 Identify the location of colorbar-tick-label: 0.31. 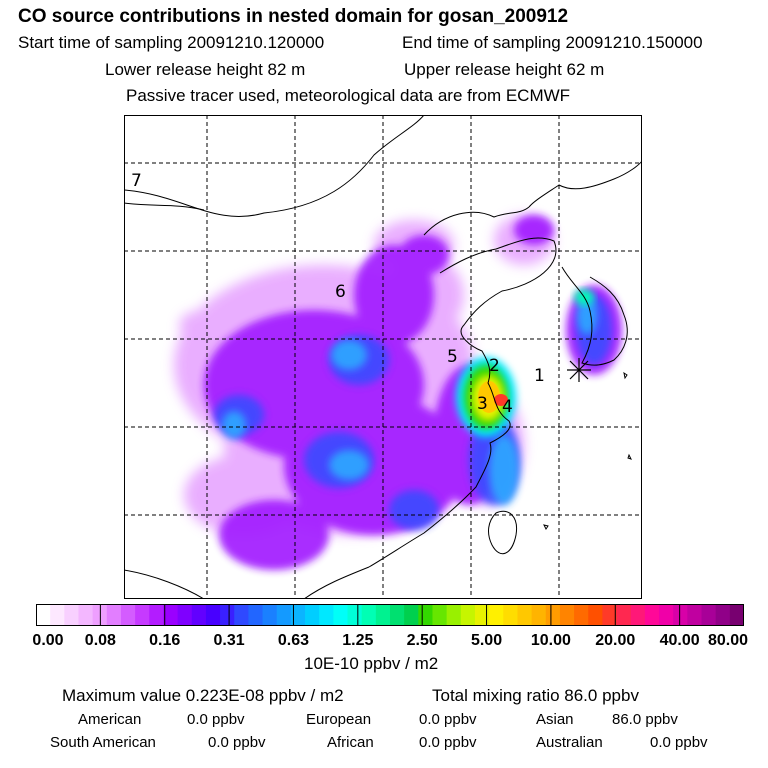
(229, 640).